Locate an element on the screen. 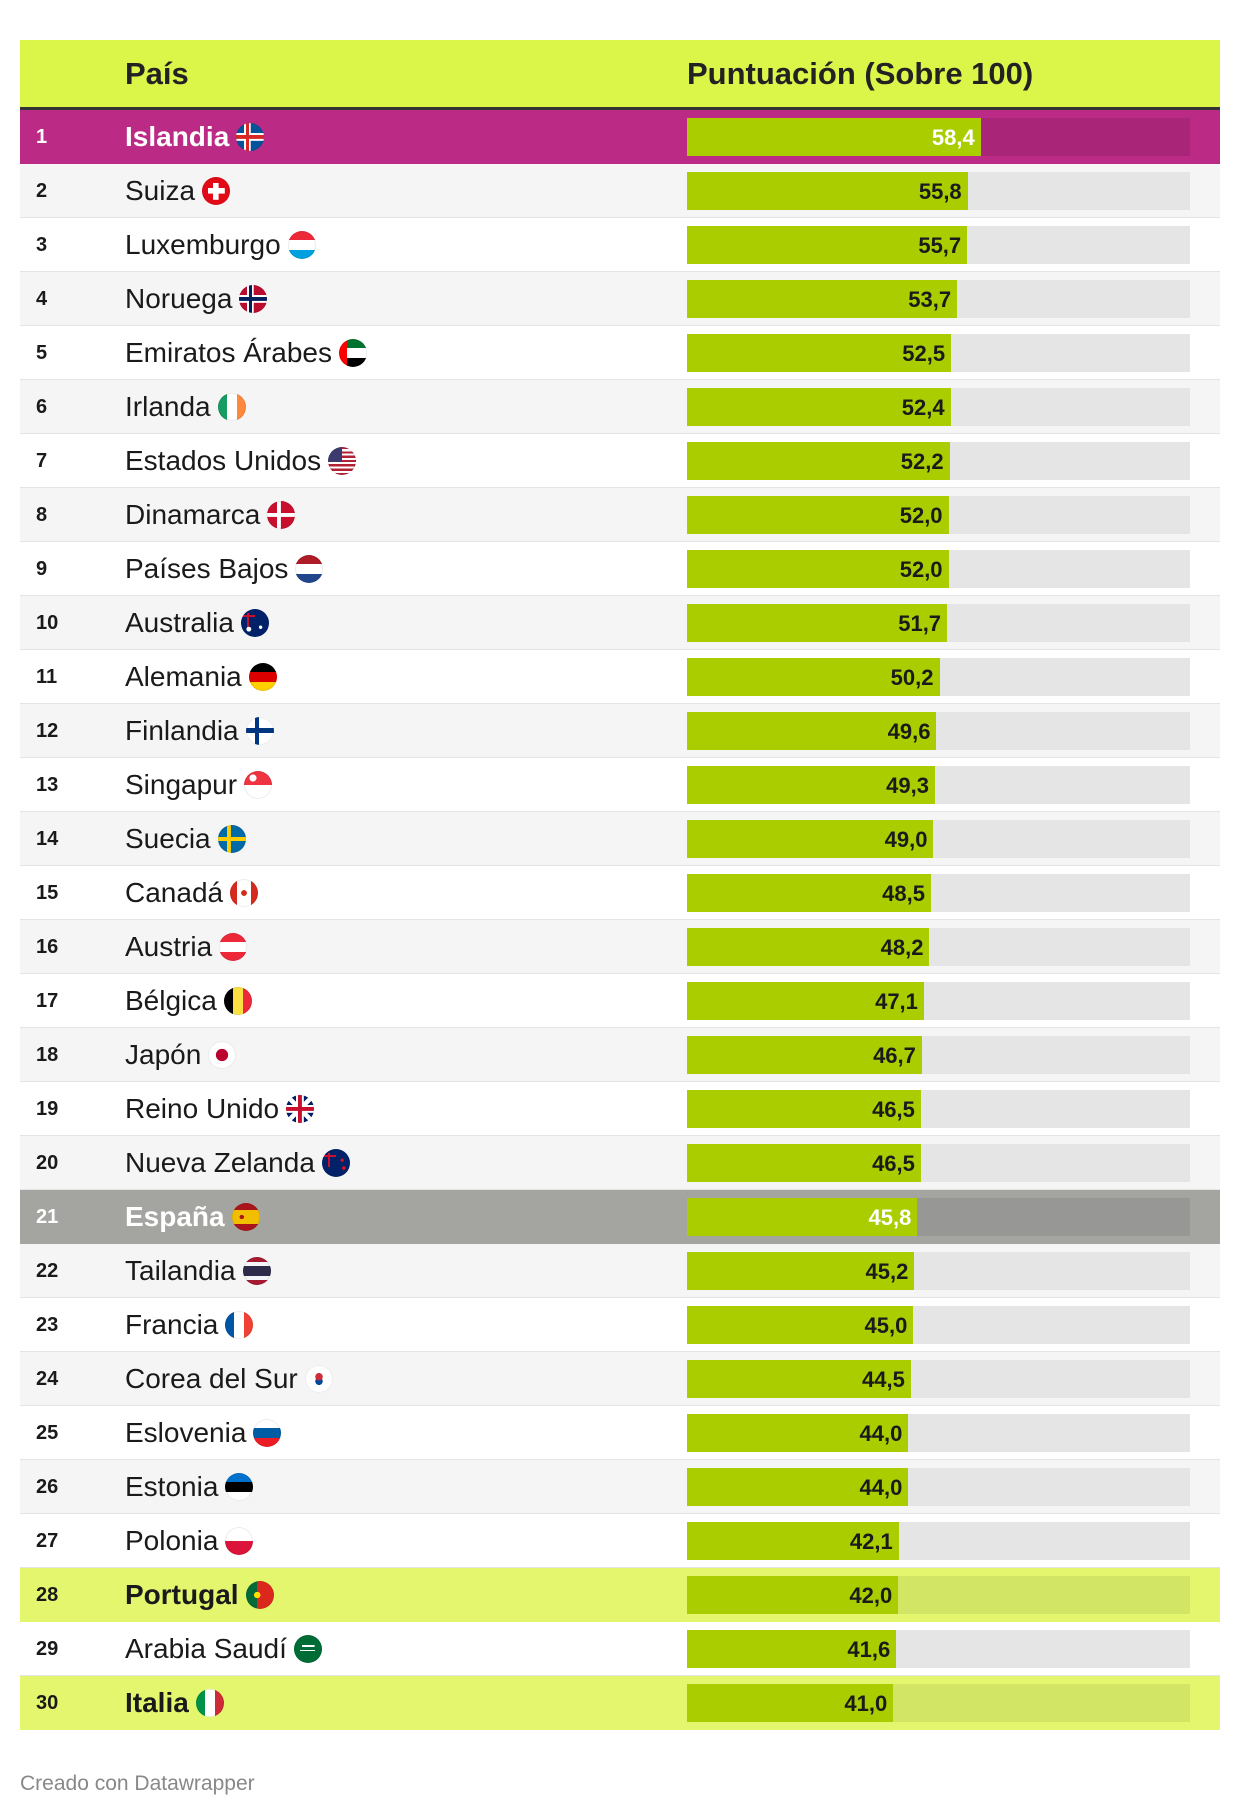  country-cell: Austria is located at coordinates (186, 947).